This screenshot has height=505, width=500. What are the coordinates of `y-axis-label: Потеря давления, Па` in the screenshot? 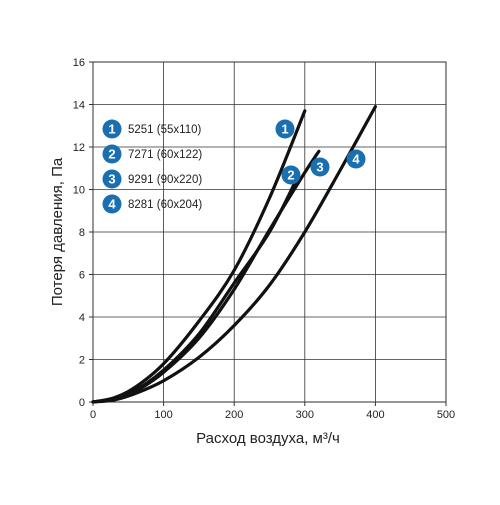 It's located at (57, 231).